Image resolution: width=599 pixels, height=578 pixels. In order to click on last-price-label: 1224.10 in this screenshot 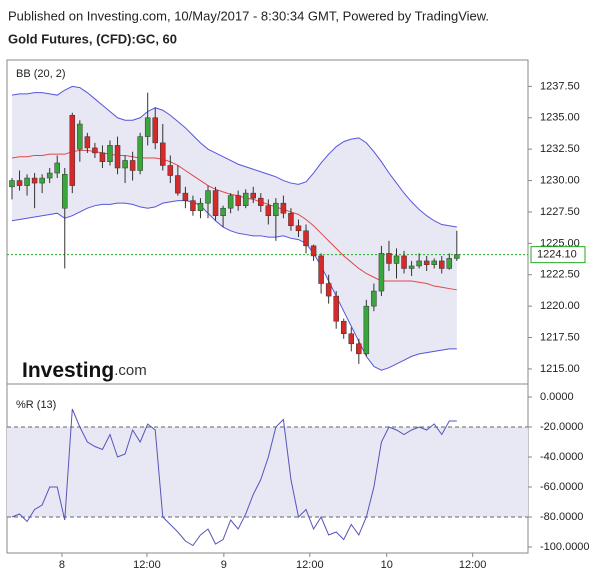, I will do `click(557, 255)`.